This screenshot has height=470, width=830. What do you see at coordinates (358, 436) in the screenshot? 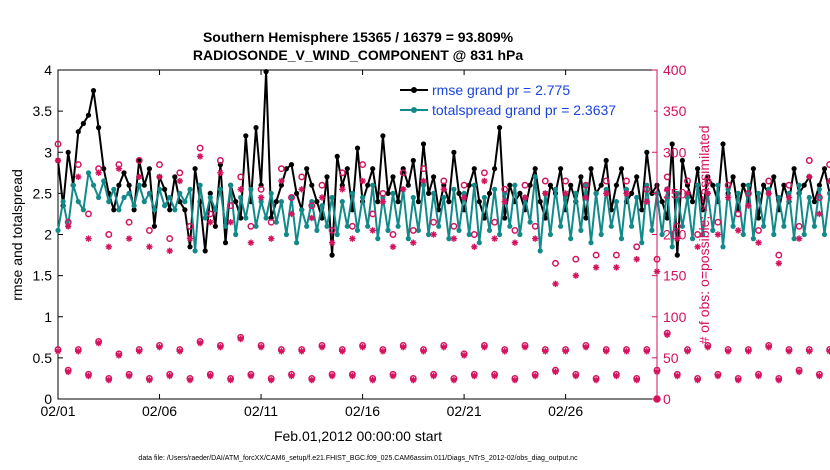
I see `x-axis-label: Feb.01,2012 00:00:00 start` at bounding box center [358, 436].